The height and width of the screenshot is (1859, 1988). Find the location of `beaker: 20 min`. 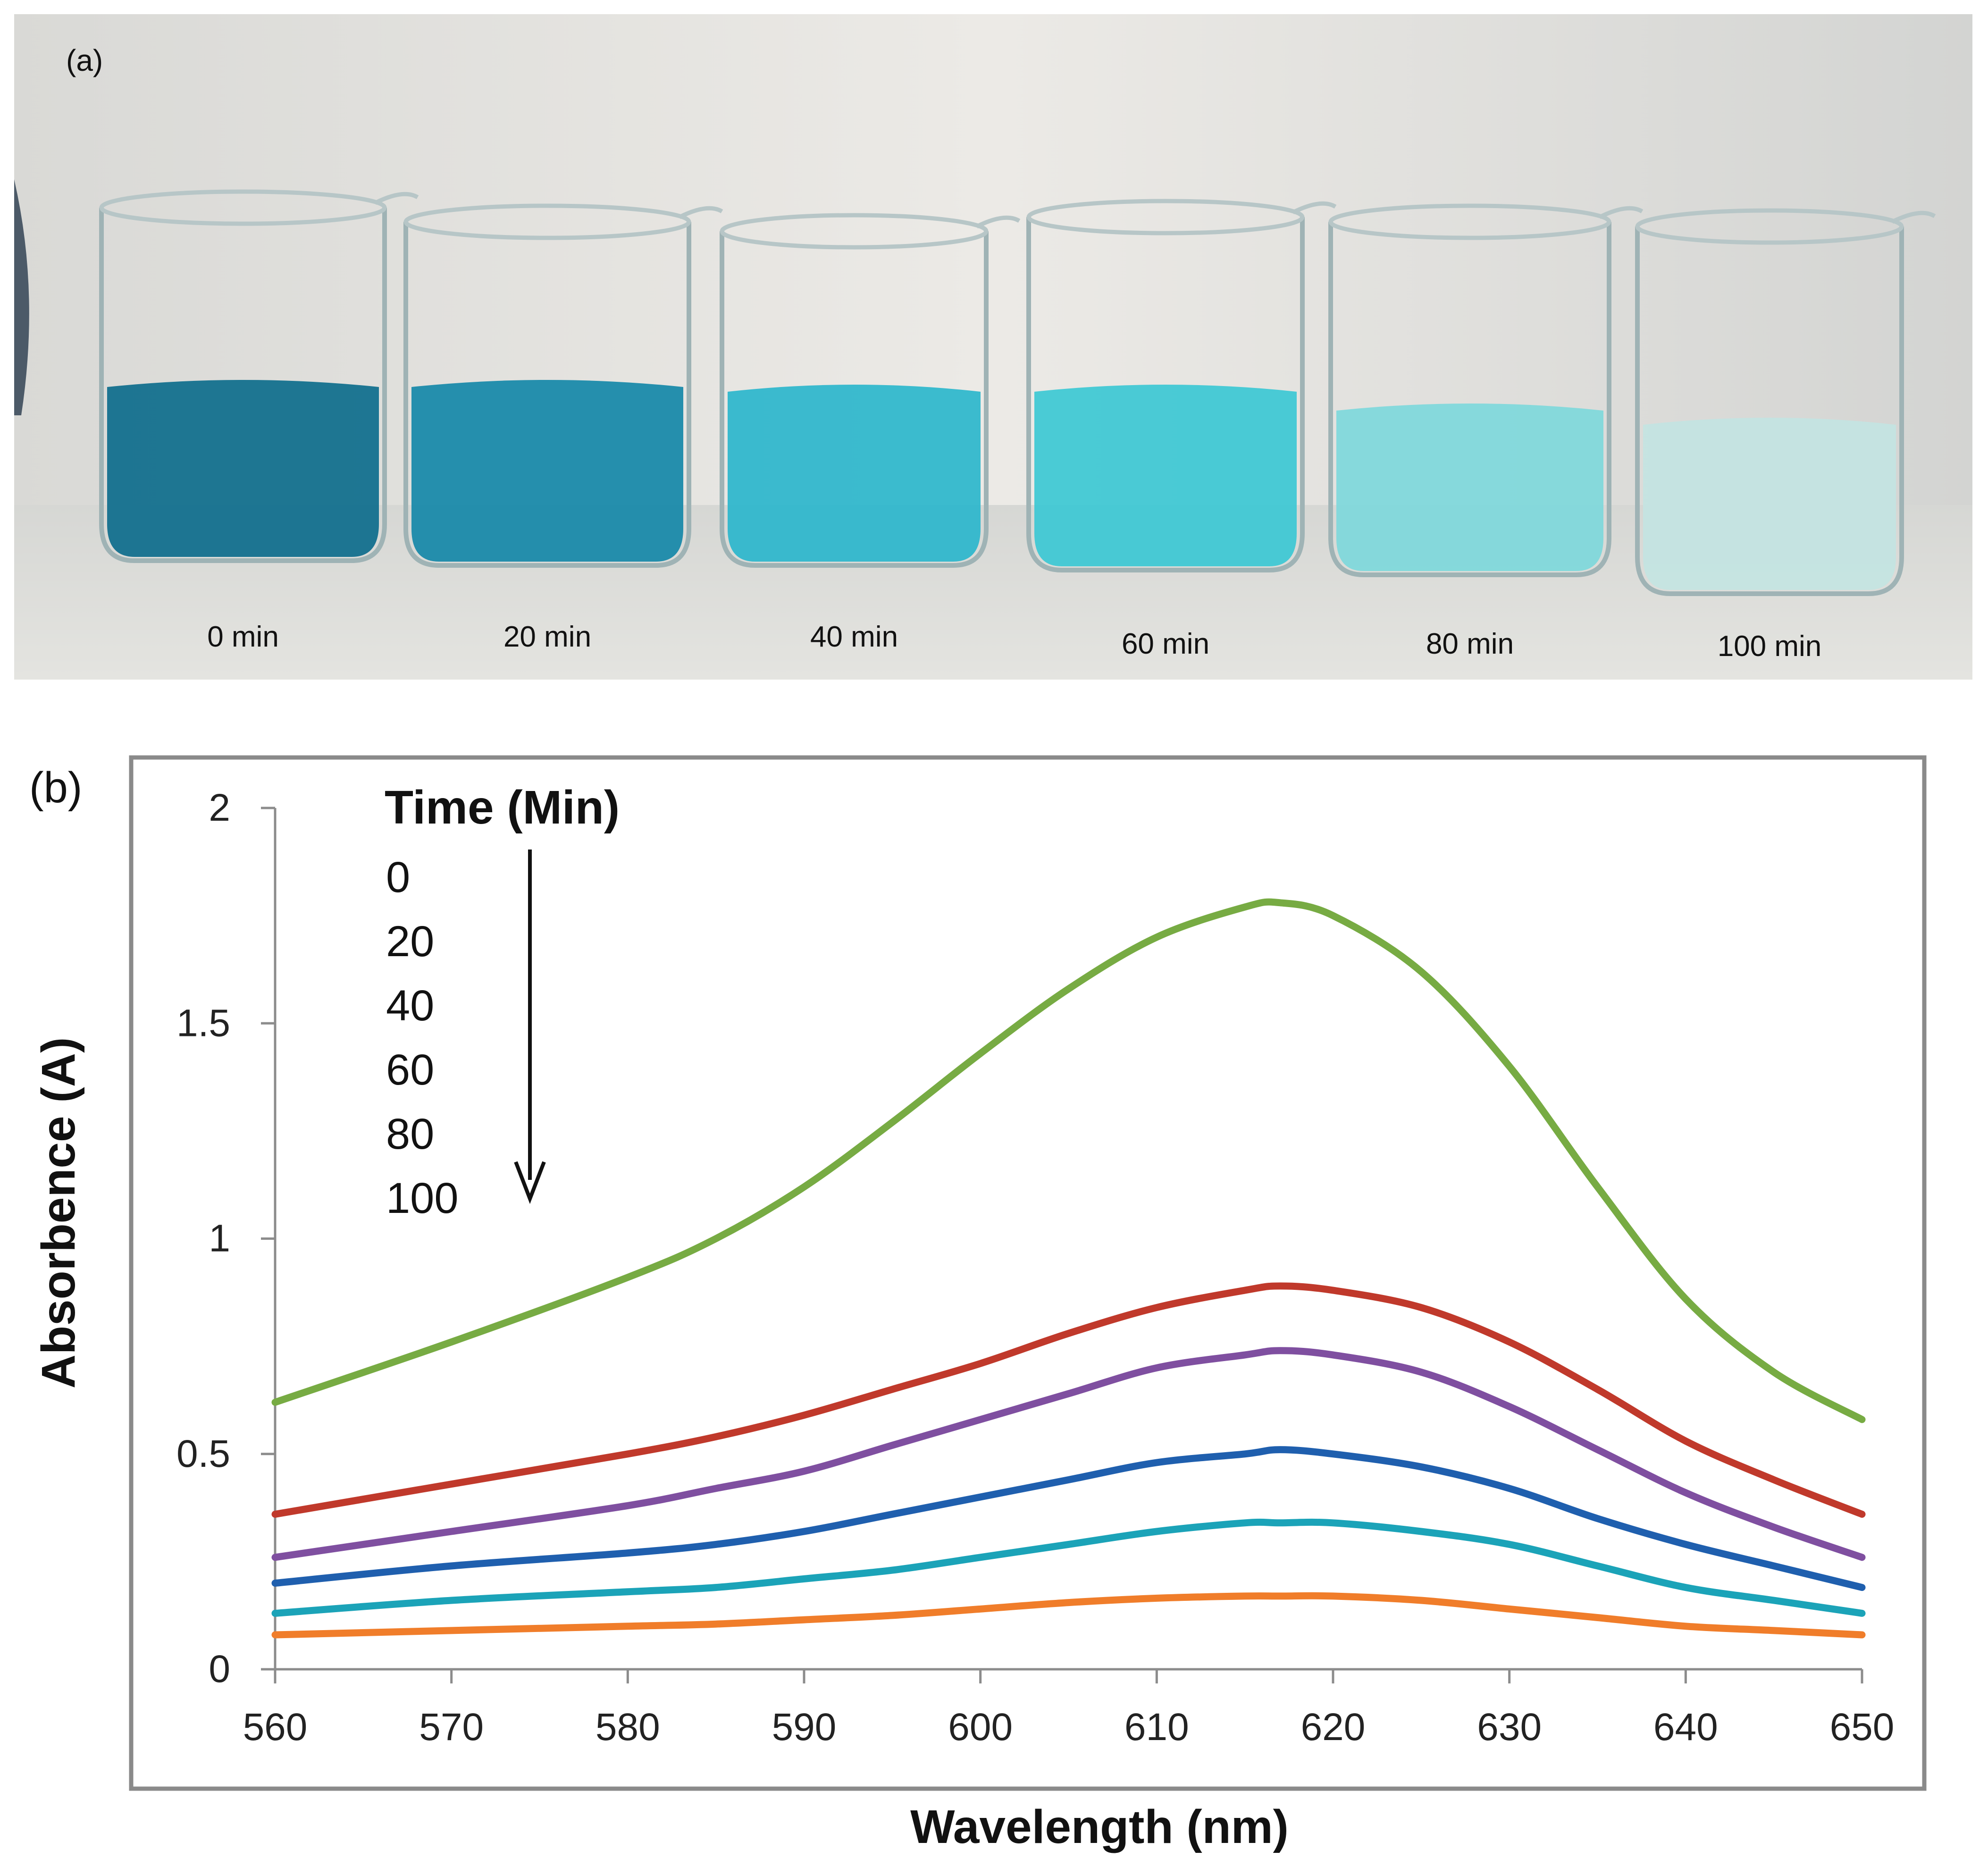

beaker: 20 min is located at coordinates (563, 428).